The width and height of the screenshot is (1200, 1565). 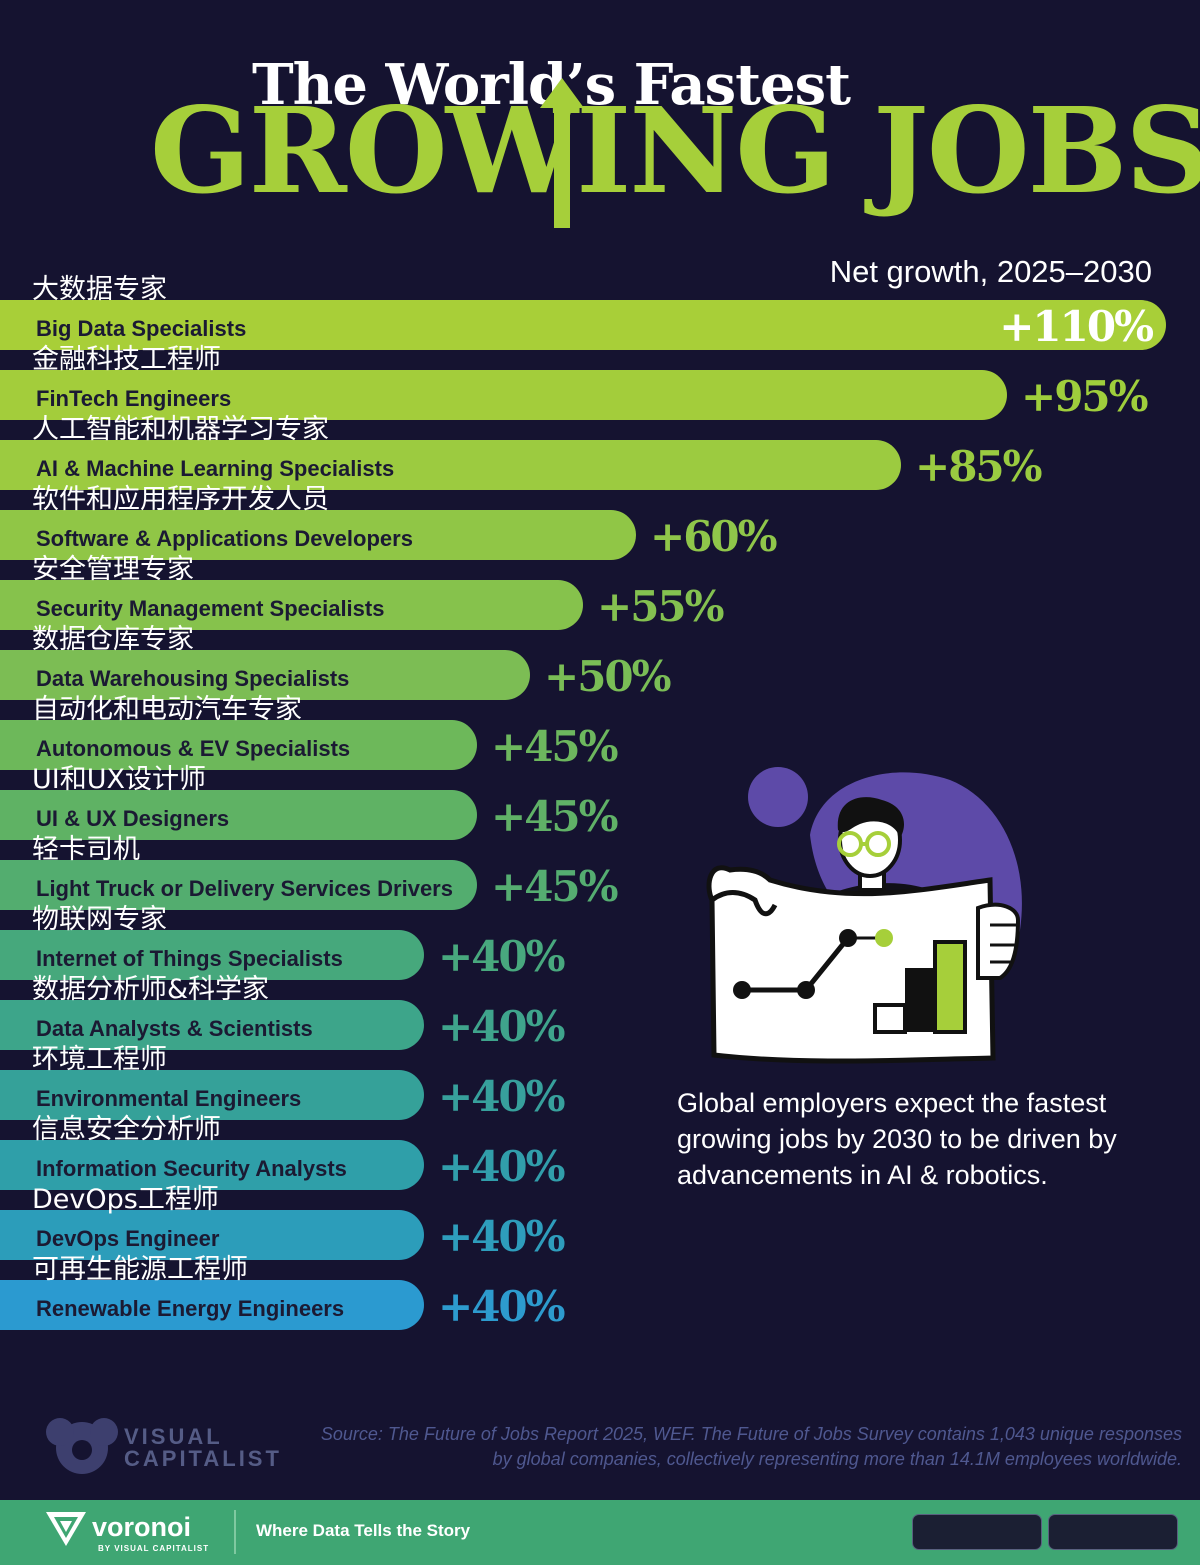 I want to click on value-label-9: +45%, so click(x=554, y=886).